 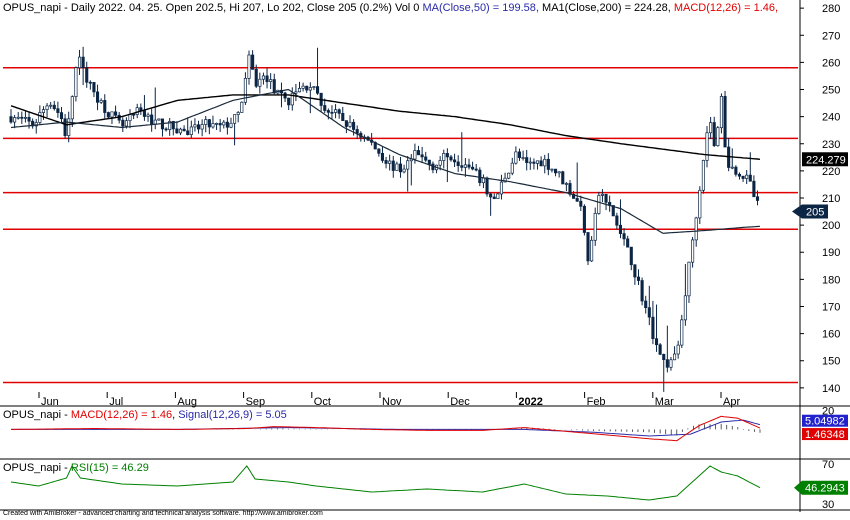 I want to click on macd-header-macd: MACD(12,26) = 1.46, so click(x=121, y=415).